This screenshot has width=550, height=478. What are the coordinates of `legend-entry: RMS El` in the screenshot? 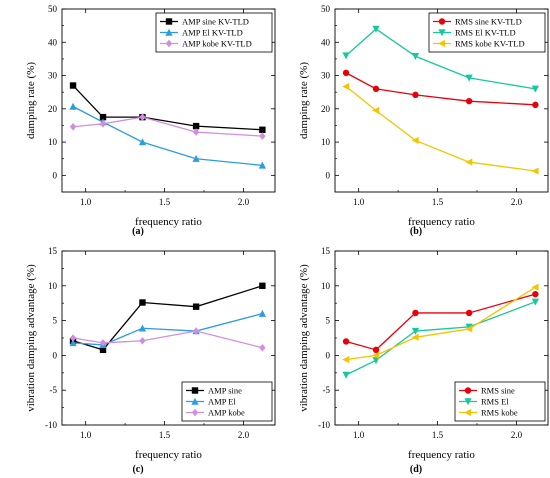 It's located at (495, 402).